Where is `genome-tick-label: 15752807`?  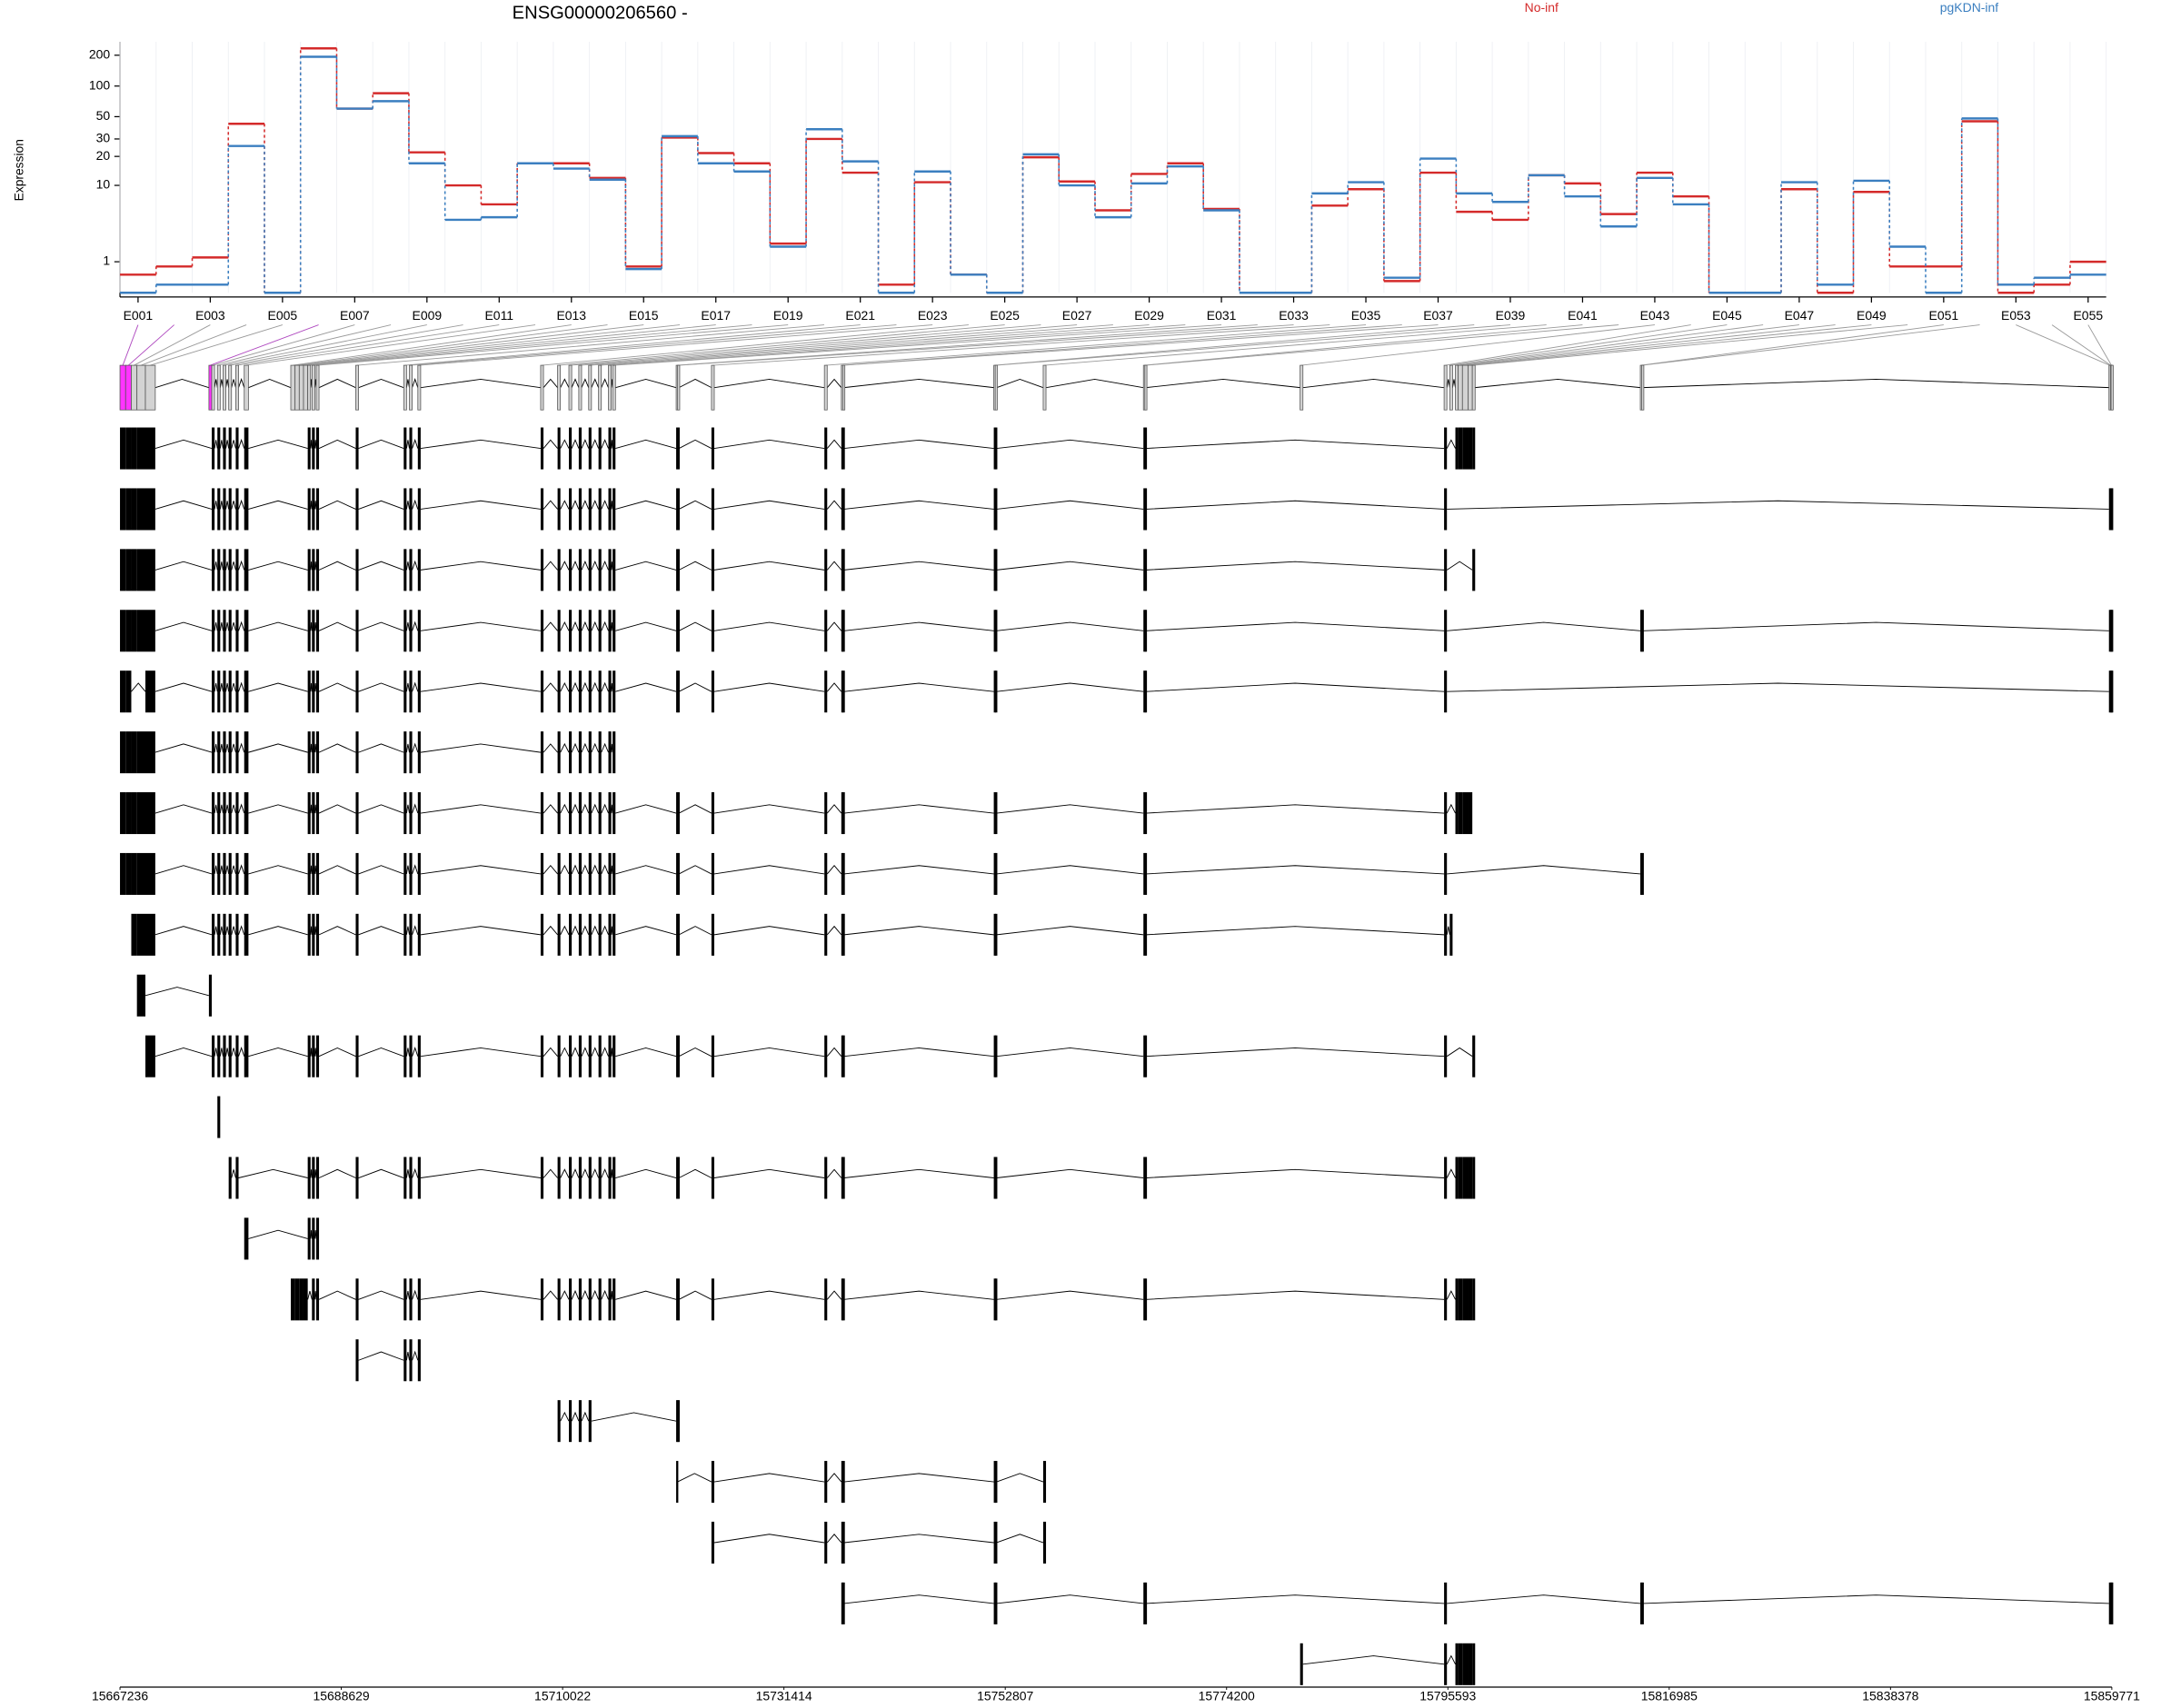
genome-tick-label: 15752807 is located at coordinates (1005, 1695).